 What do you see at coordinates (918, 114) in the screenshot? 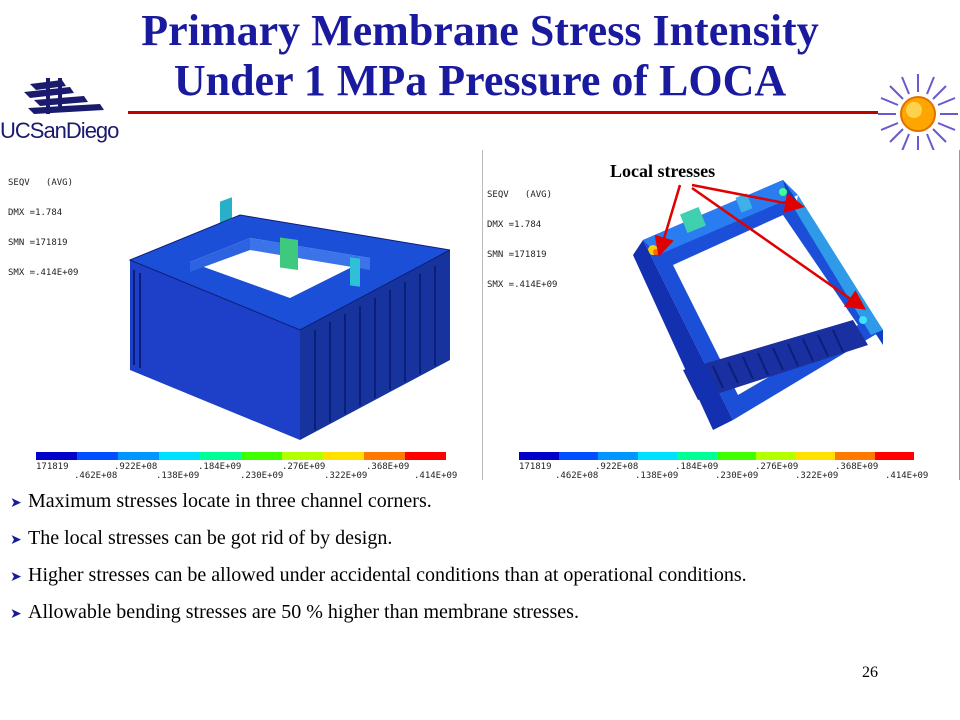
I see `sun-icon` at bounding box center [918, 114].